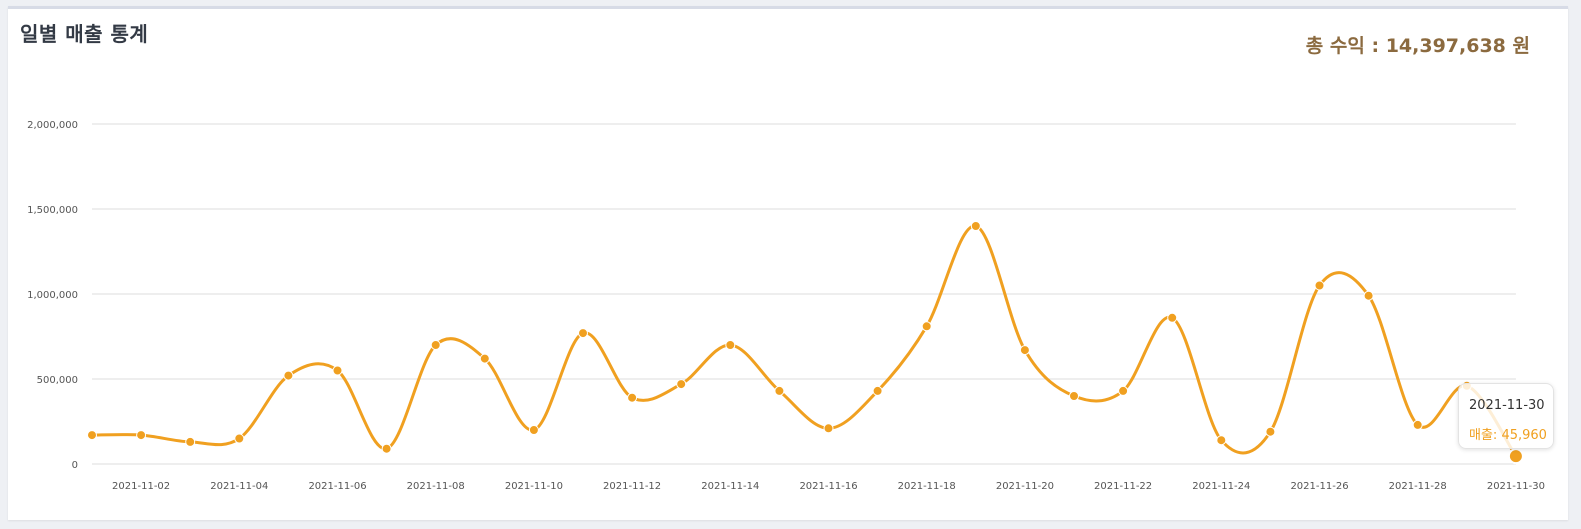 The image size is (1581, 529). I want to click on y-tick-label: 0, so click(75, 465).